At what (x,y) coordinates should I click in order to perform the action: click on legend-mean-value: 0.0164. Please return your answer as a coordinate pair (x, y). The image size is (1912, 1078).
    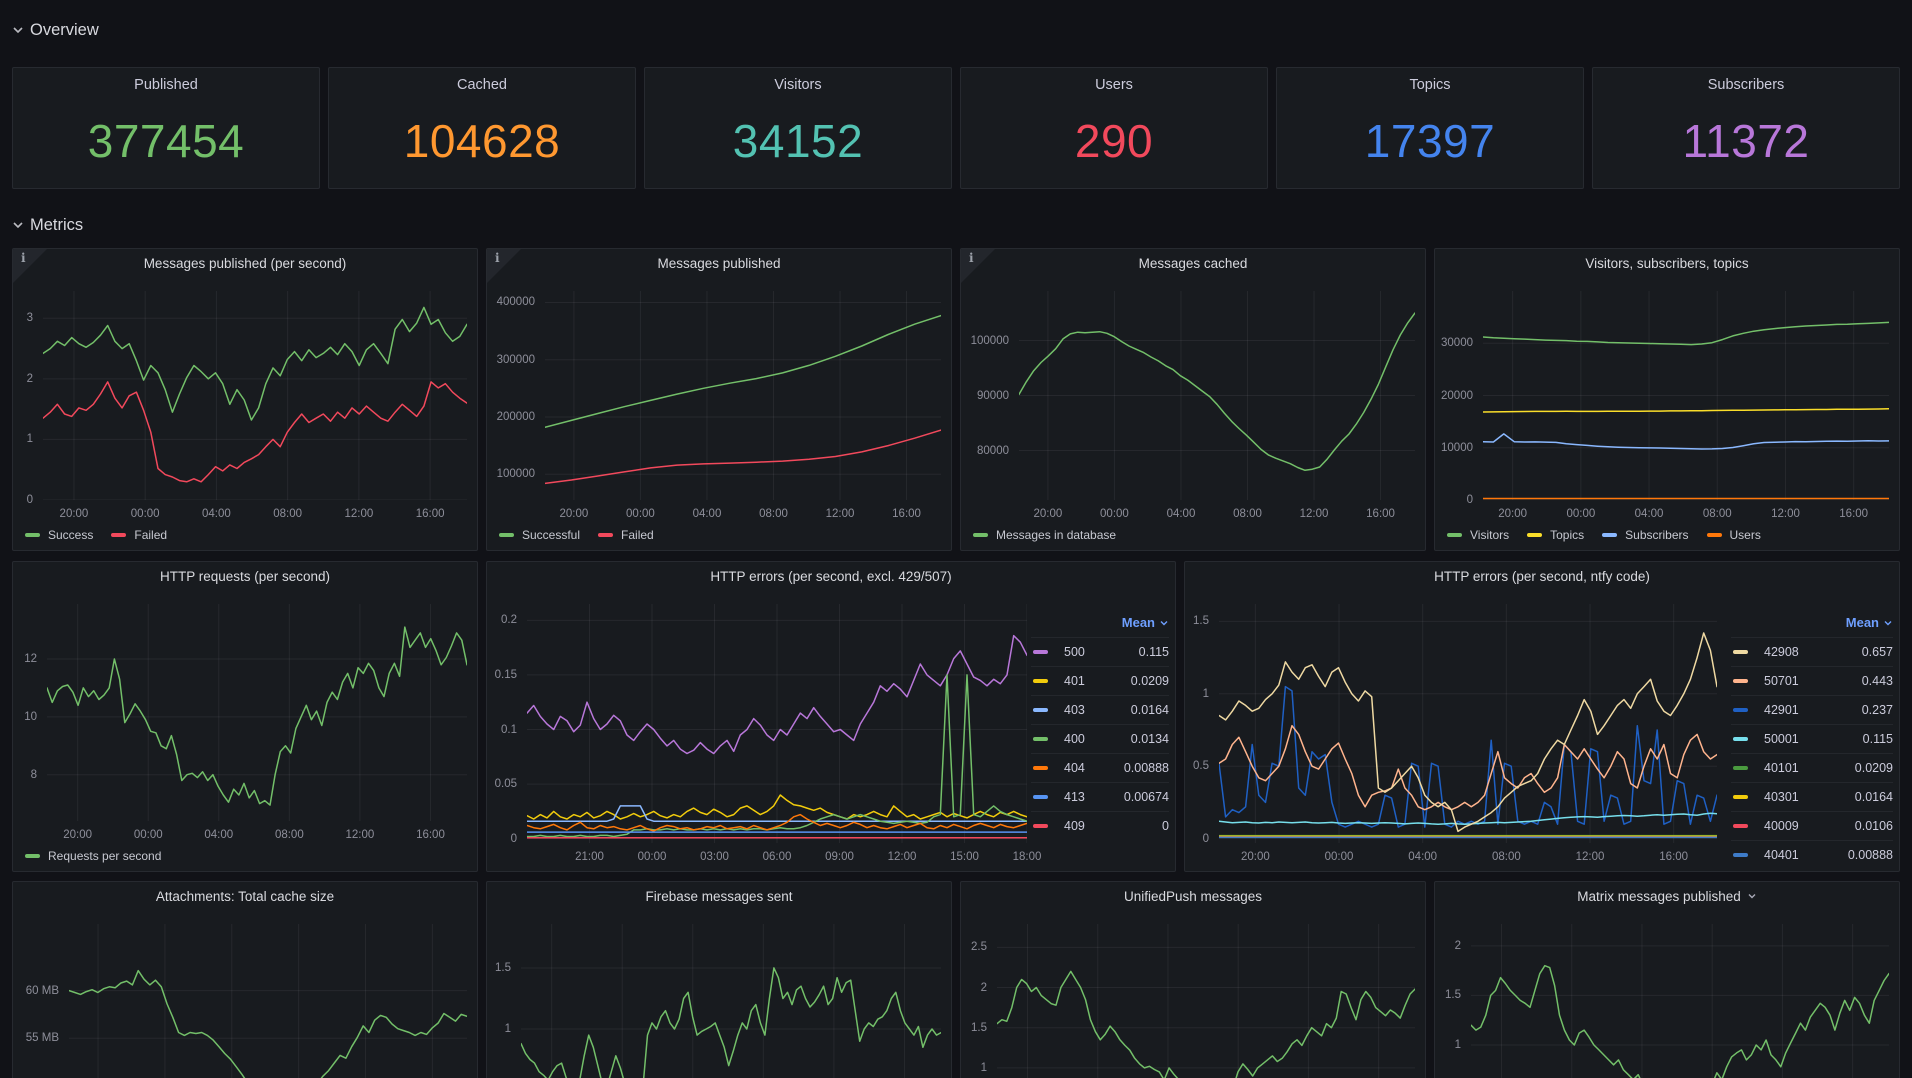
    Looking at the image, I should click on (1149, 710).